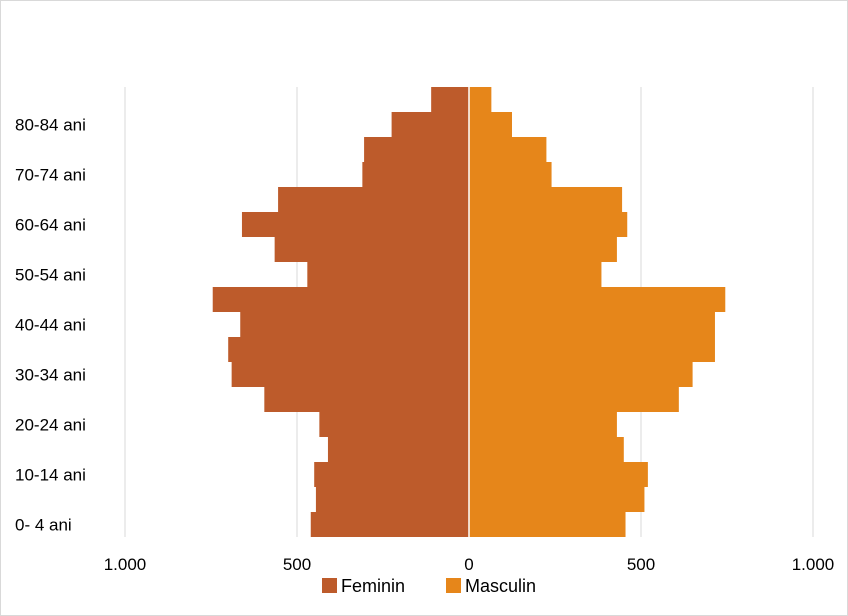 This screenshot has width=848, height=616. I want to click on category-label-6: 30-34 ani, so click(50, 375).